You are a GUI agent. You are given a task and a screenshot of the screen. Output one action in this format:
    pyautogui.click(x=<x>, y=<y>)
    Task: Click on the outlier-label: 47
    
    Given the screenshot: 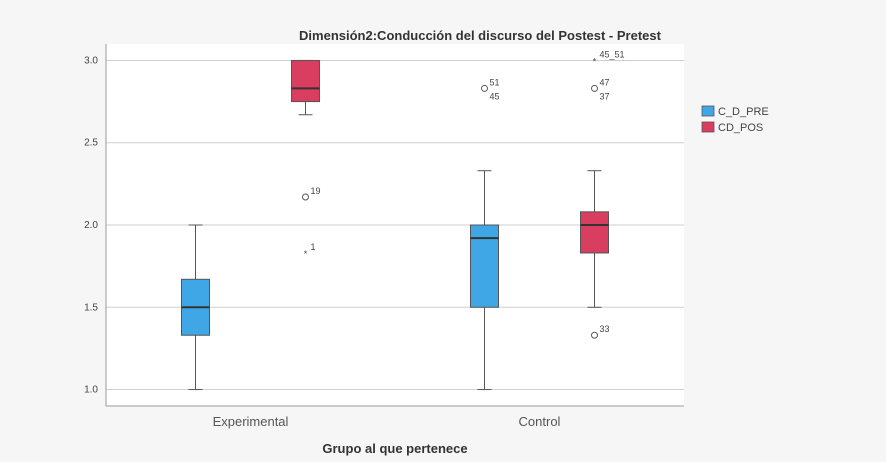 What is the action you would take?
    pyautogui.click(x=605, y=82)
    